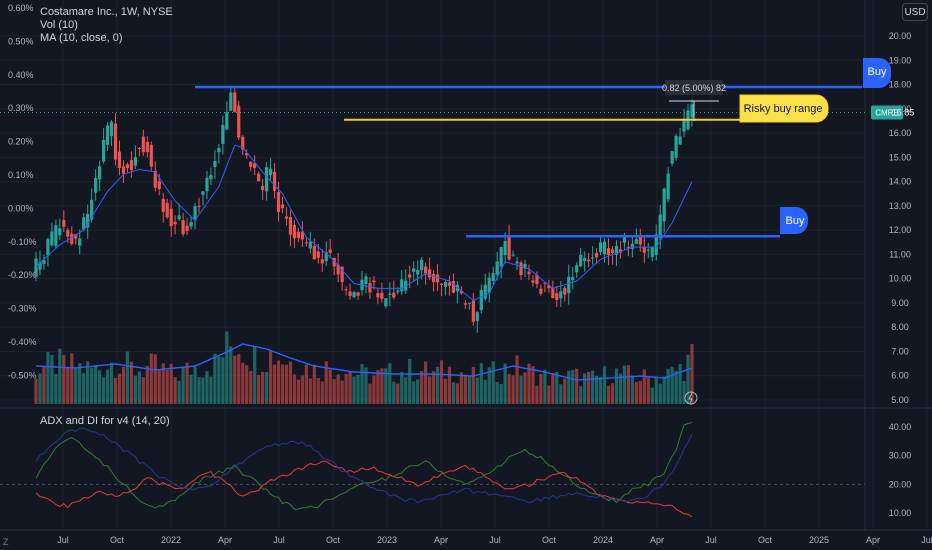  What do you see at coordinates (765, 540) in the screenshot?
I see `time-tick-label: Oct` at bounding box center [765, 540].